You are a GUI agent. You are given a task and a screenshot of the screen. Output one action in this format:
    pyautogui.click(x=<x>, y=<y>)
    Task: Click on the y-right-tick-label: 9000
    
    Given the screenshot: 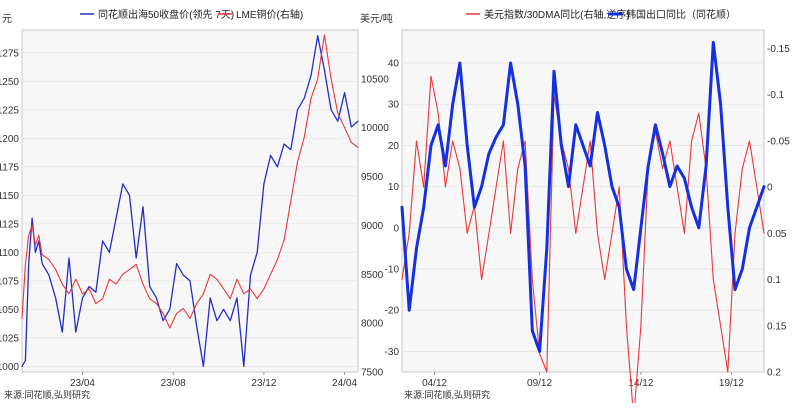 What is the action you would take?
    pyautogui.click(x=372, y=226)
    